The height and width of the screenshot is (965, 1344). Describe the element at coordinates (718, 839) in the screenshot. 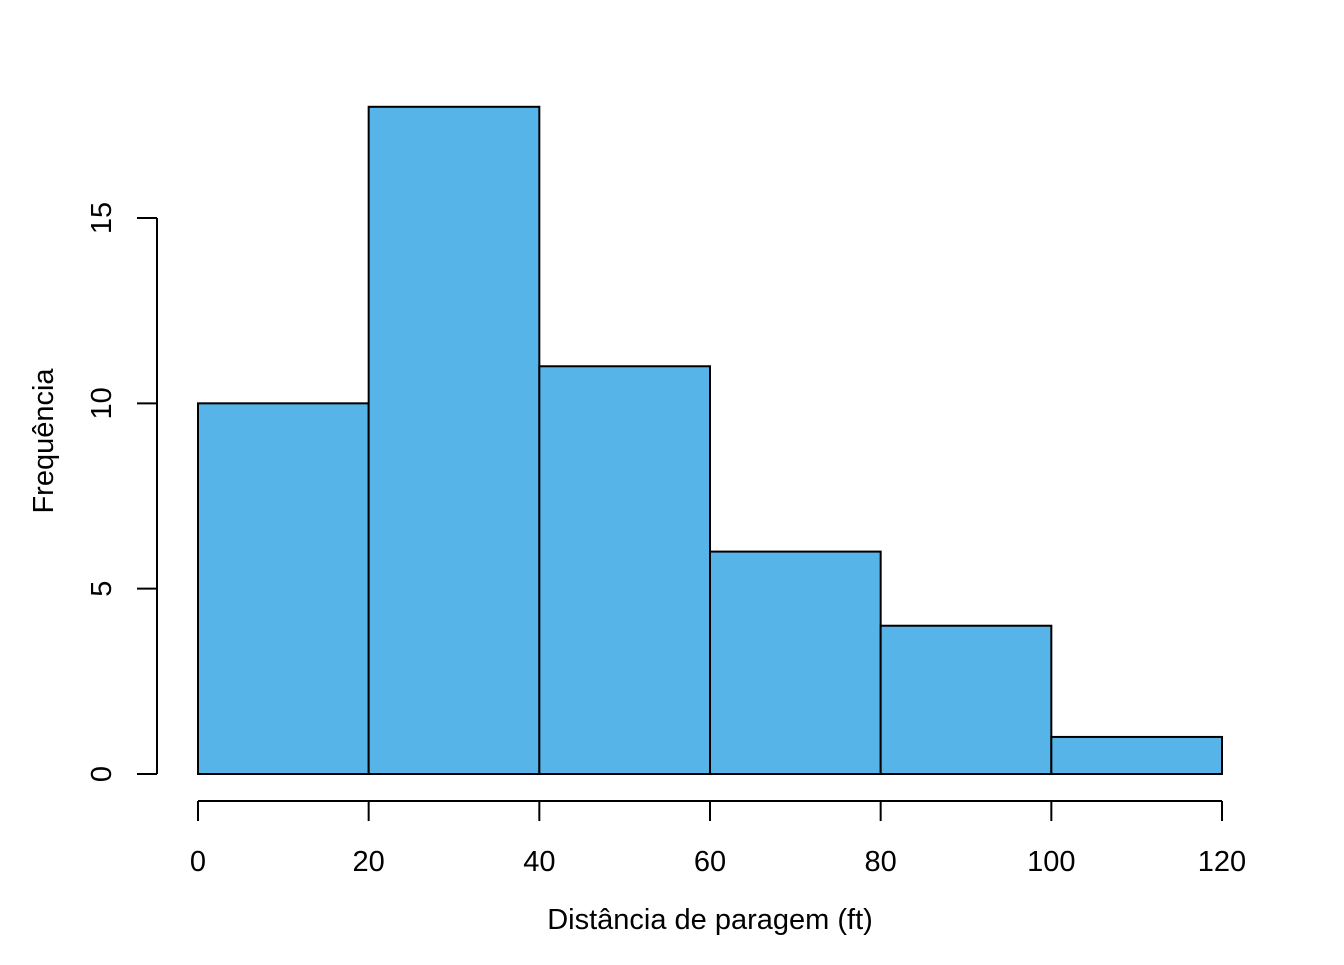

I see `x-axis: 0 20 40 60 80 100 120` at that location.